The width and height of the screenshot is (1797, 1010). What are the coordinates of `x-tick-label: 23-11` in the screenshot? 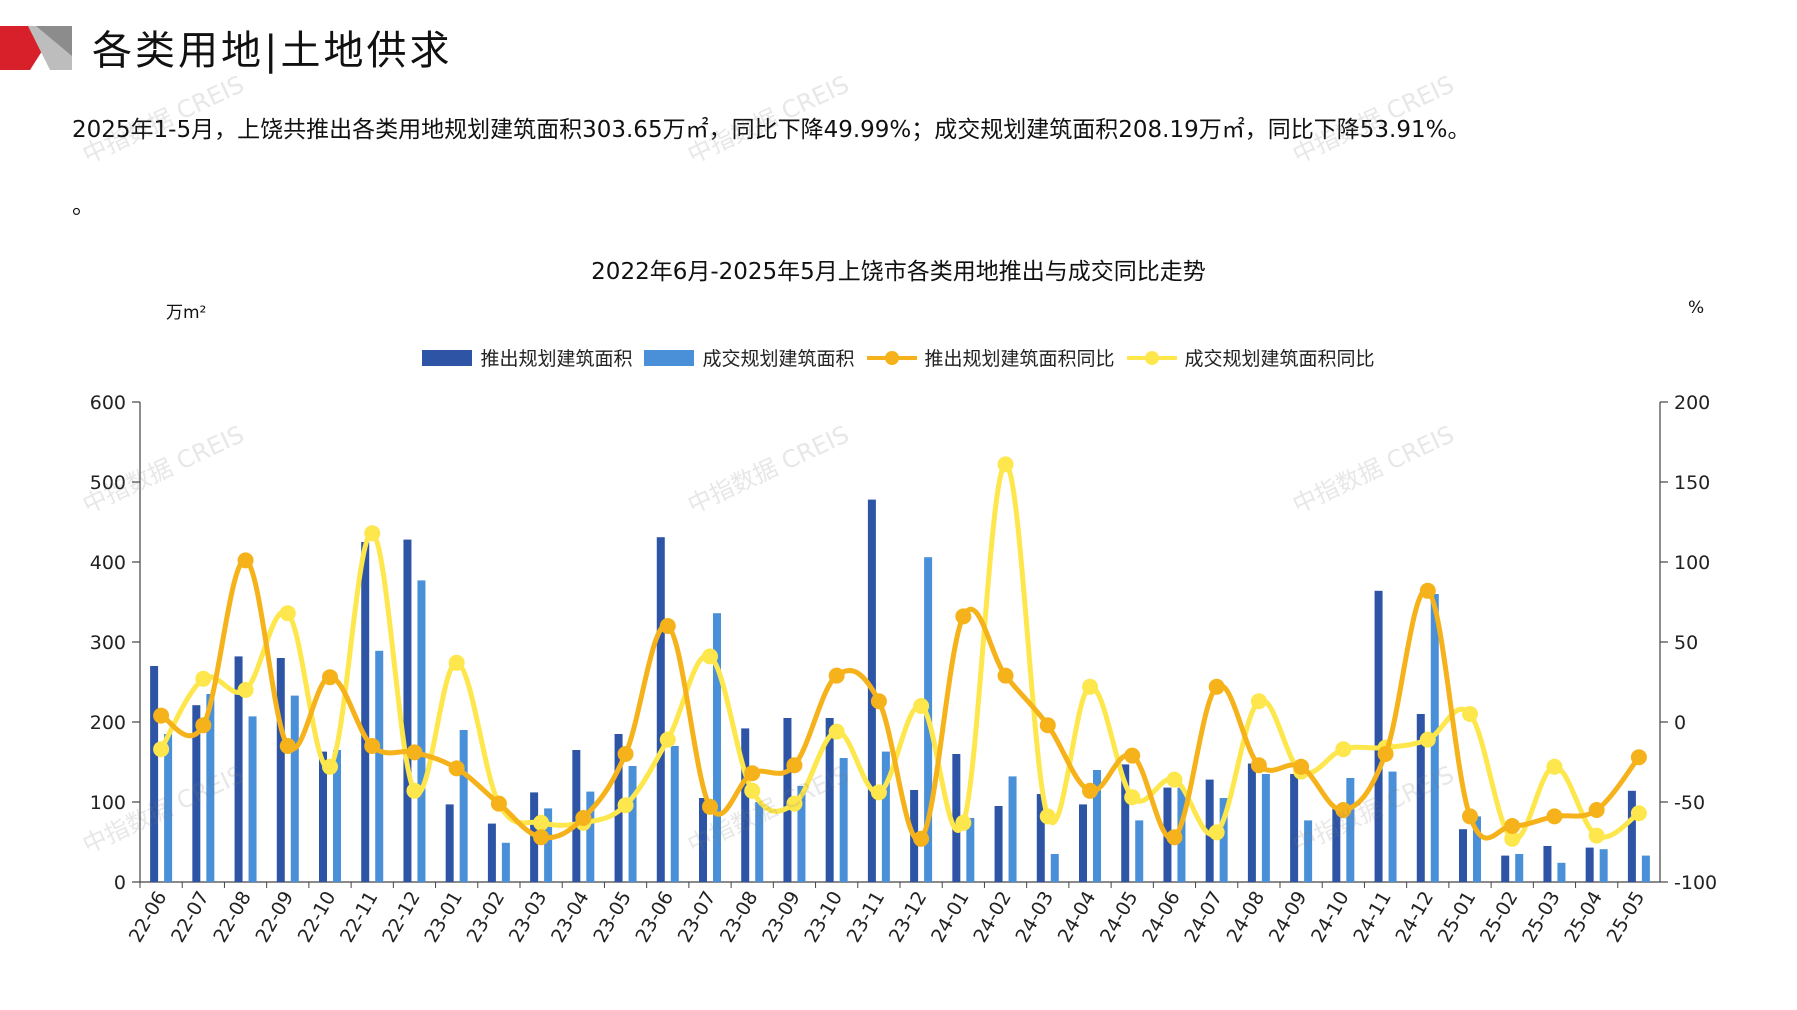 It's located at (866, 917).